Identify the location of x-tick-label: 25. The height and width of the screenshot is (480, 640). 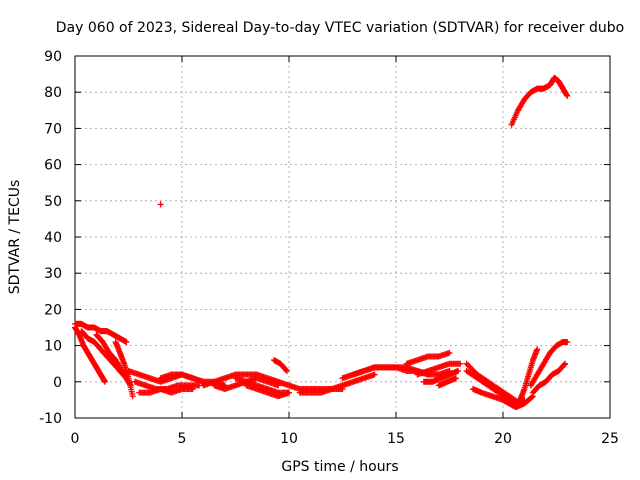
(610, 439).